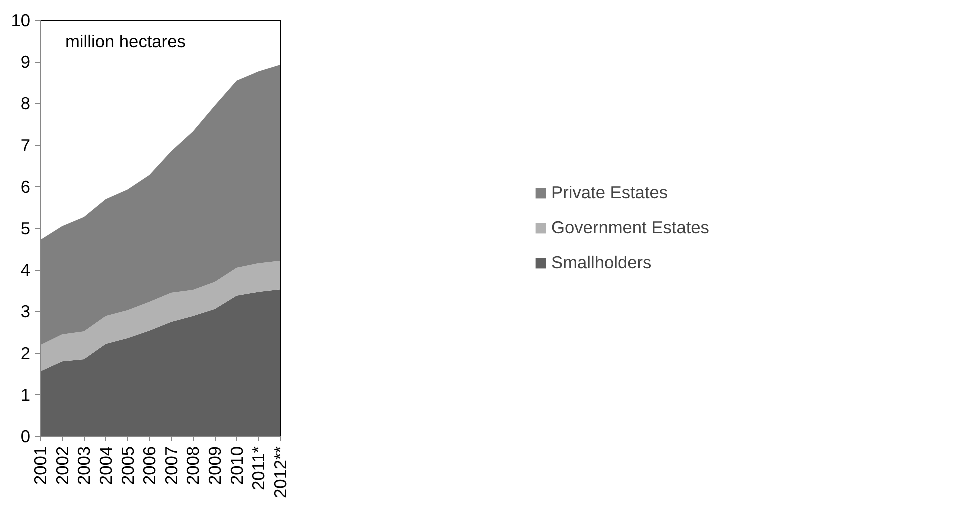  Describe the element at coordinates (171, 466) in the screenshot. I see `x-tick-label: 2007` at that location.